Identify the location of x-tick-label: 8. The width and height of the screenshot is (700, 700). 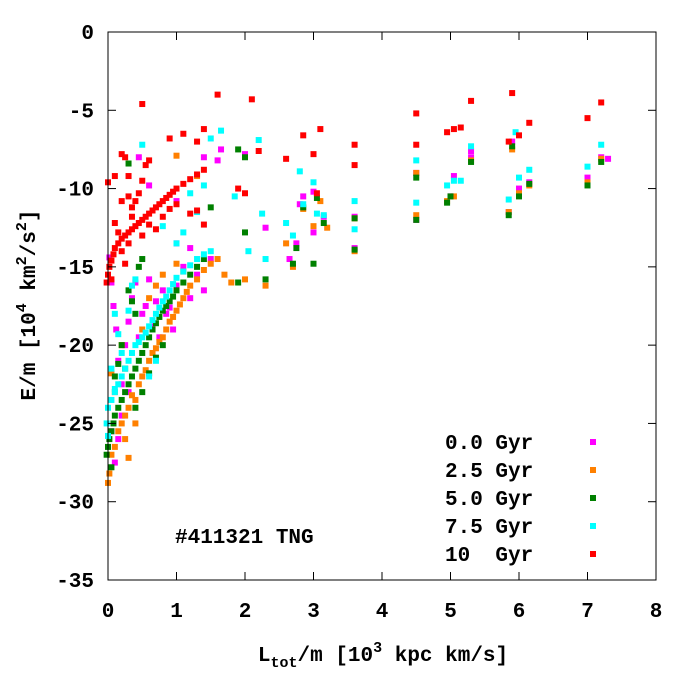
(656, 612).